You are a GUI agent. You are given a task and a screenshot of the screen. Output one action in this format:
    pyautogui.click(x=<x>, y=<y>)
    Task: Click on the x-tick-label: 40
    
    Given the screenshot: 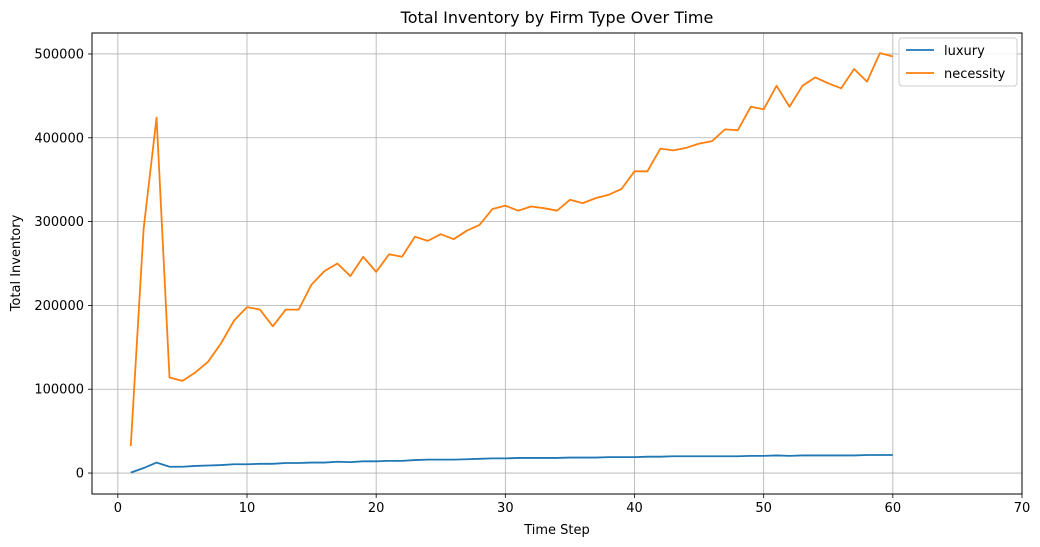 What is the action you would take?
    pyautogui.click(x=634, y=508)
    